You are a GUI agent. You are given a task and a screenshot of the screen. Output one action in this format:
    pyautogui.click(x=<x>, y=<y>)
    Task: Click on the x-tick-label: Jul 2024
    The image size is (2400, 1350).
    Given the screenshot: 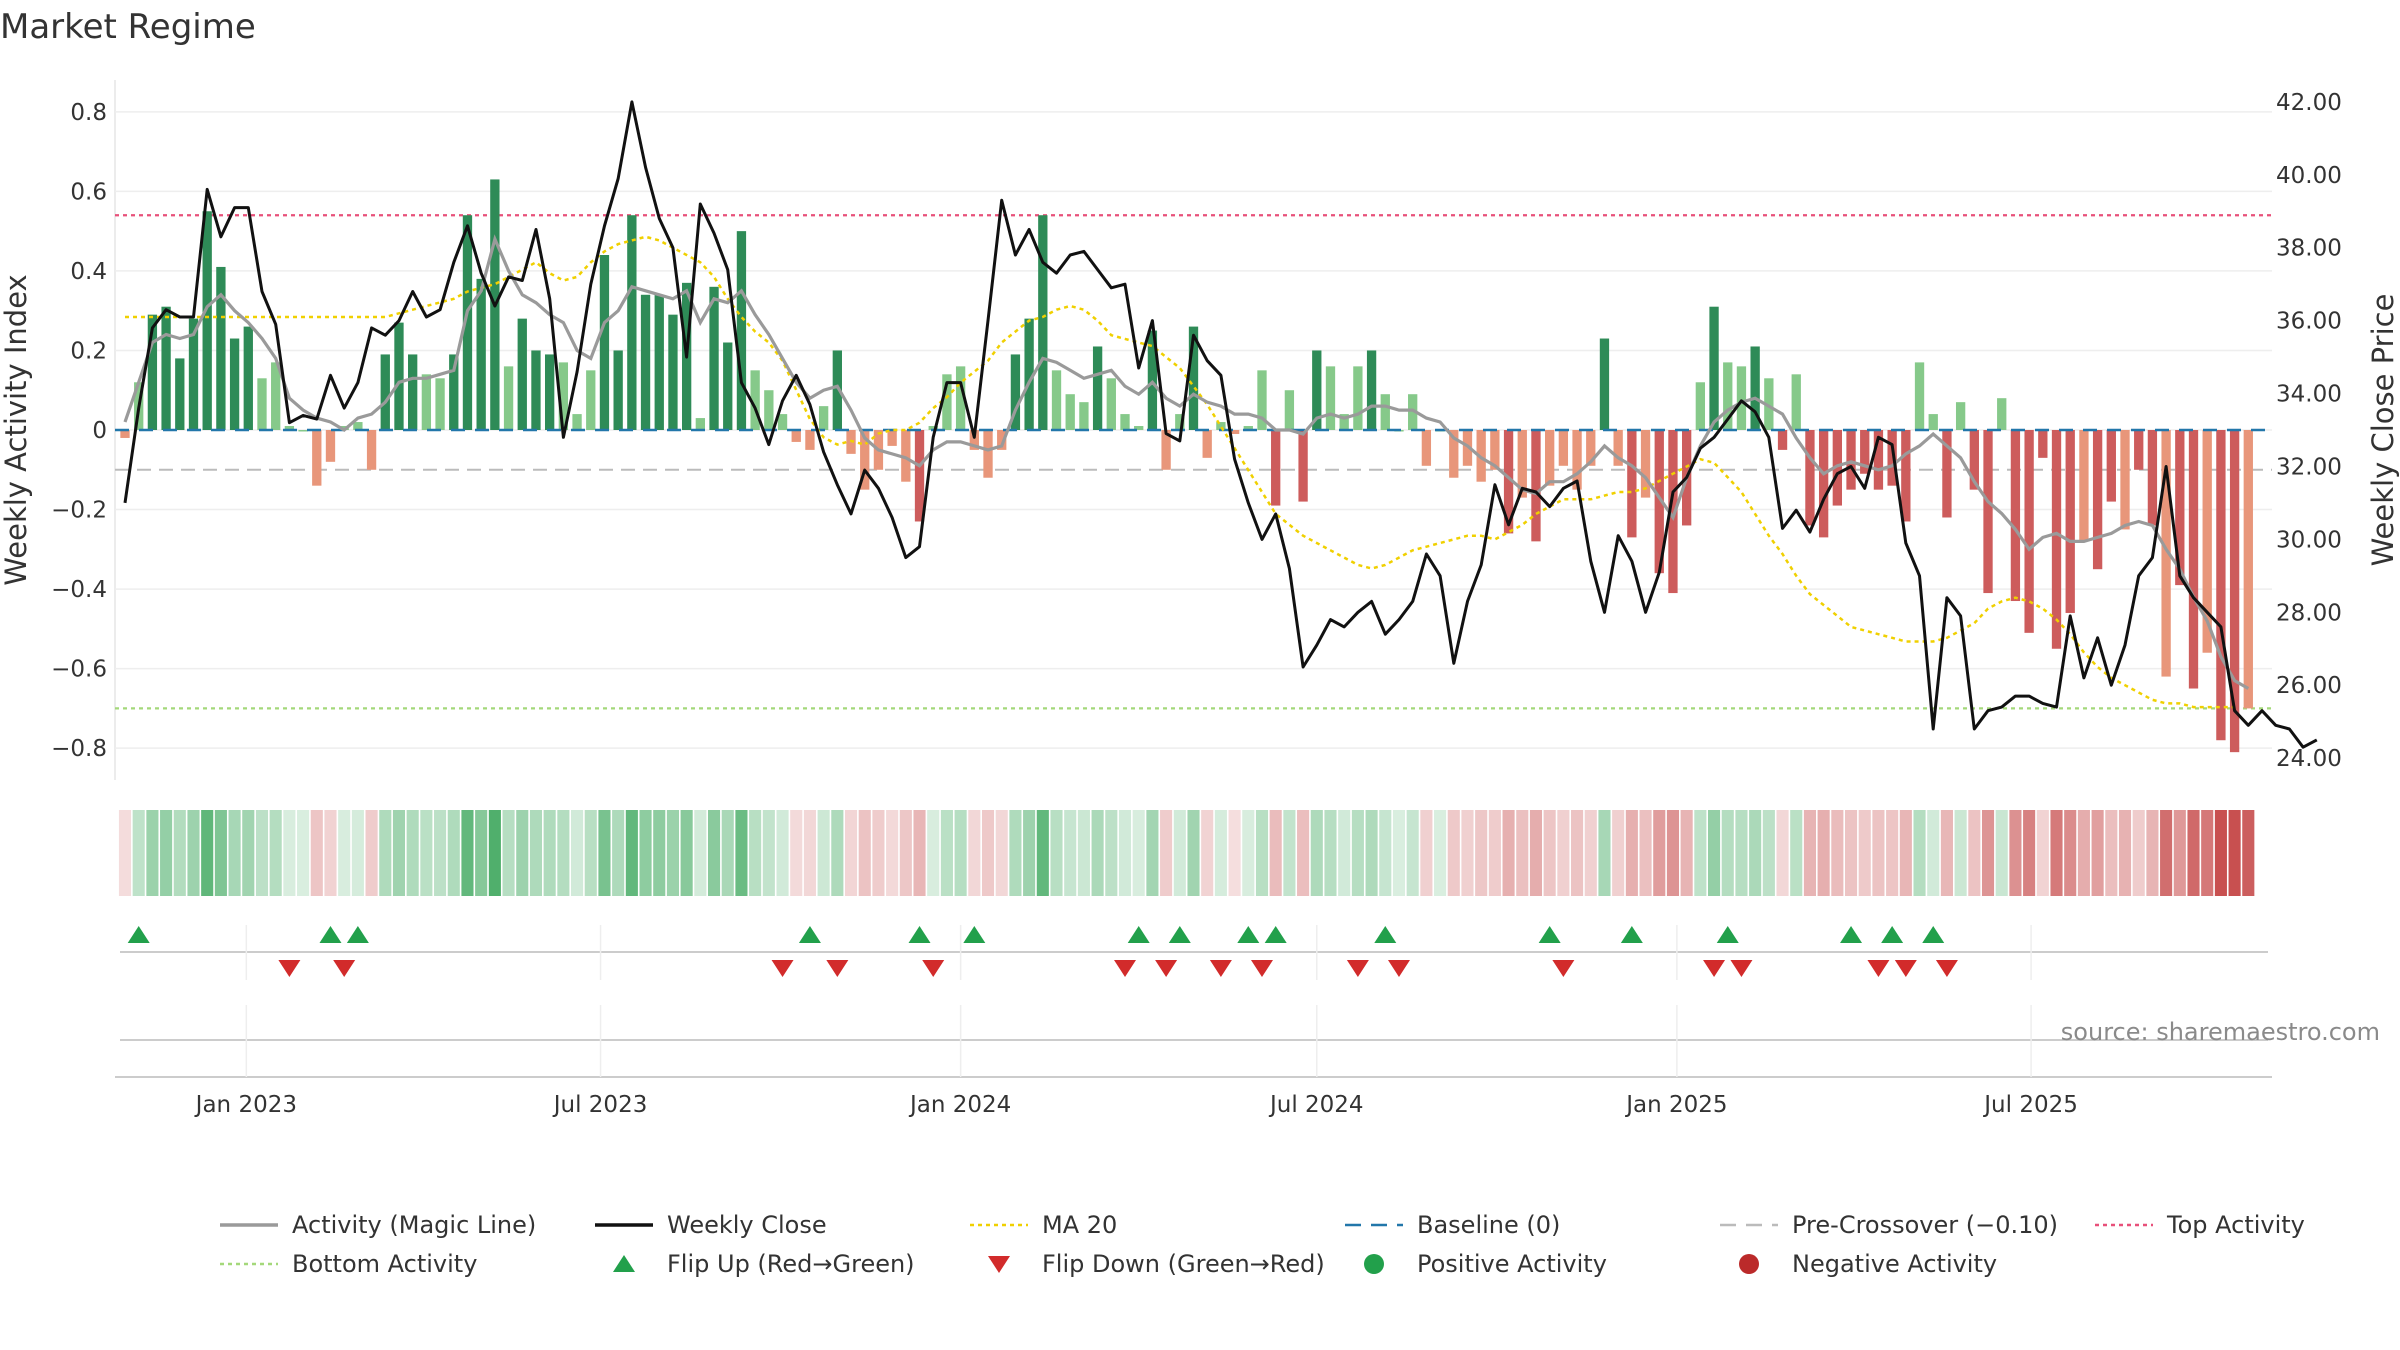 What is the action you would take?
    pyautogui.click(x=1316, y=1105)
    